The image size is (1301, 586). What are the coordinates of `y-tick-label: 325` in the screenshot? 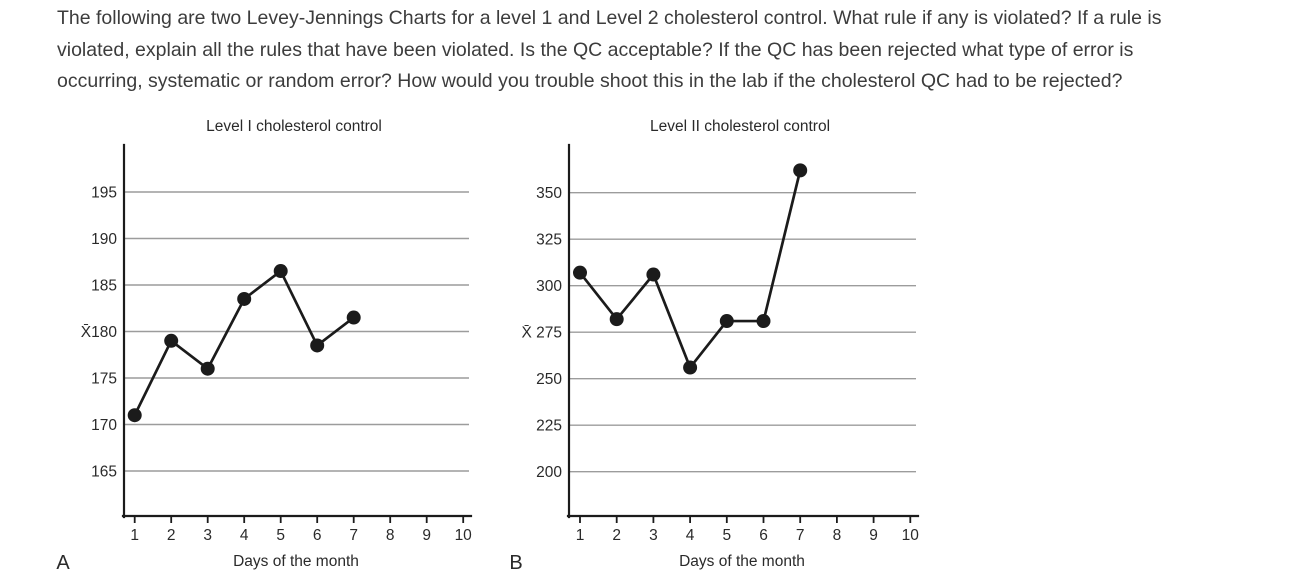 It's located at (549, 240).